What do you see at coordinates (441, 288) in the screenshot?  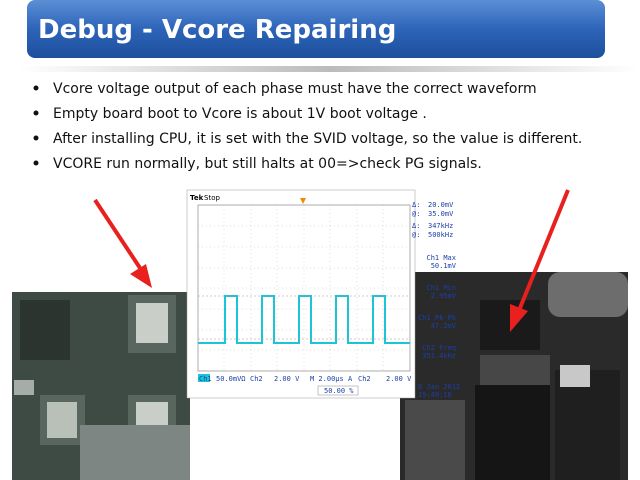 I see `measure-label: Ch1 Min` at bounding box center [441, 288].